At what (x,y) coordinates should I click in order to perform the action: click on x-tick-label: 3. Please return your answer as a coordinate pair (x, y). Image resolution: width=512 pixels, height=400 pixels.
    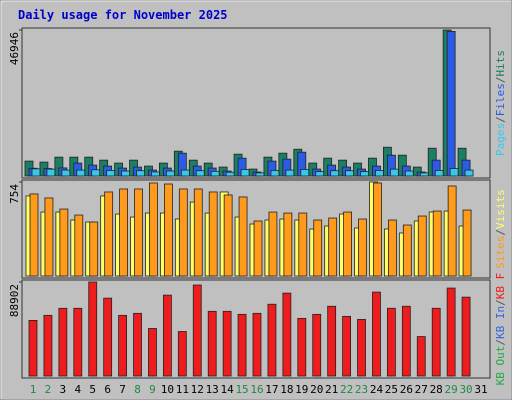
    Looking at the image, I should click on (63, 389).